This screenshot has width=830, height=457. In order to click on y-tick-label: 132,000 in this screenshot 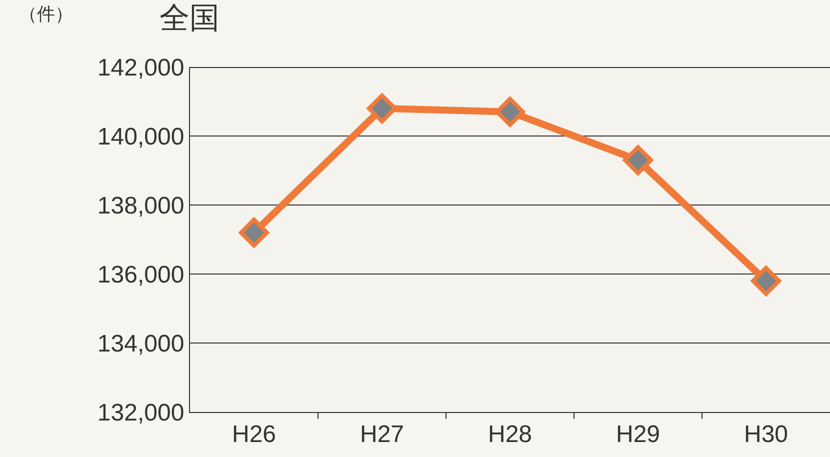, I will do `click(140, 412)`.